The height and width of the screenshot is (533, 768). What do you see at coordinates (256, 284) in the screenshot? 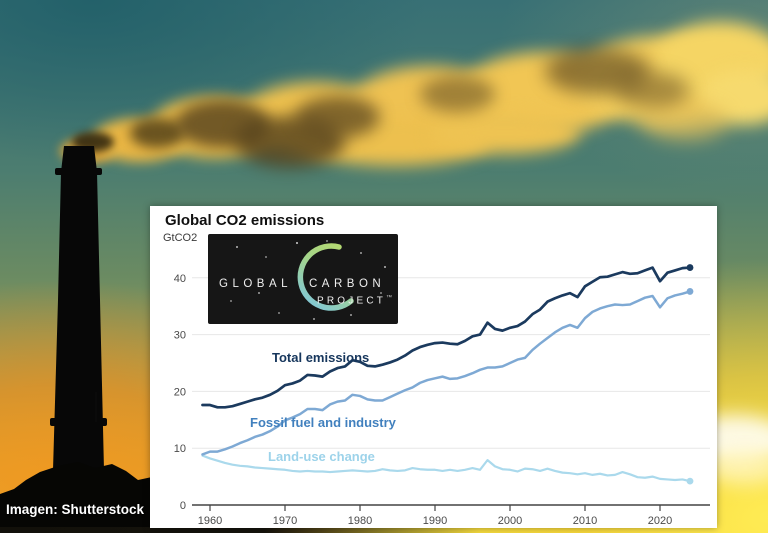
I see `logo-word-global: GLOBAL` at bounding box center [256, 284].